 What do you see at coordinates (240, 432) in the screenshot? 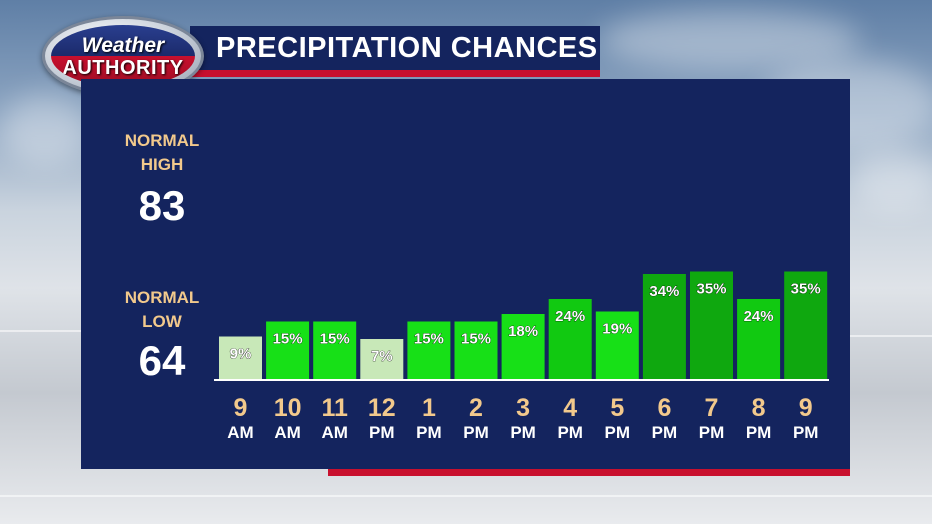
I see `x-tick-period-0: AM` at bounding box center [240, 432].